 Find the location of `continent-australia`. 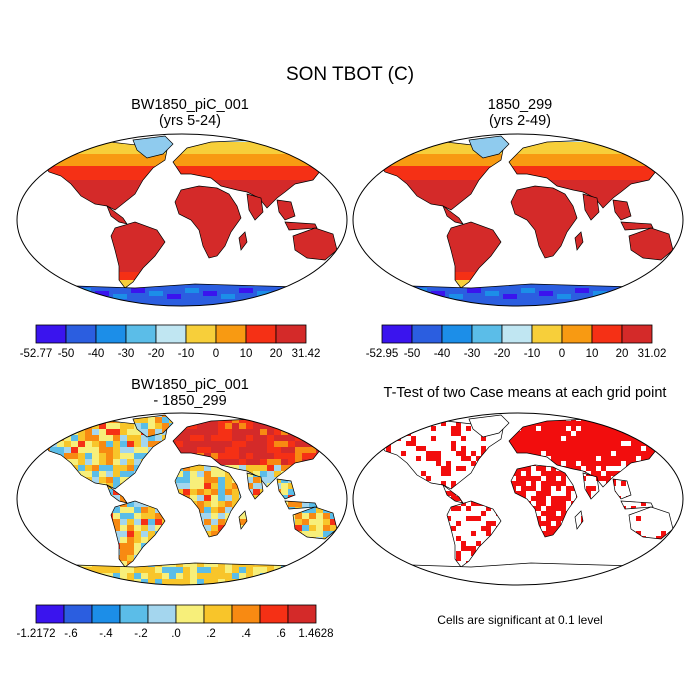

continent-australia is located at coordinates (315, 244).